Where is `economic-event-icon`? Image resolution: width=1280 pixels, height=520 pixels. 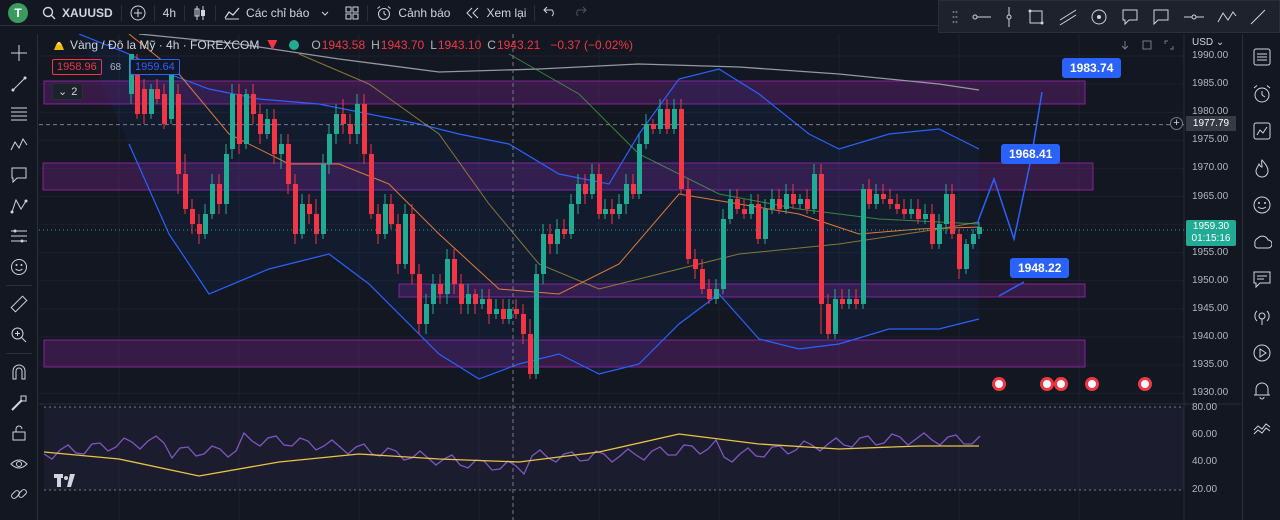 economic-event-icon is located at coordinates (1092, 384).